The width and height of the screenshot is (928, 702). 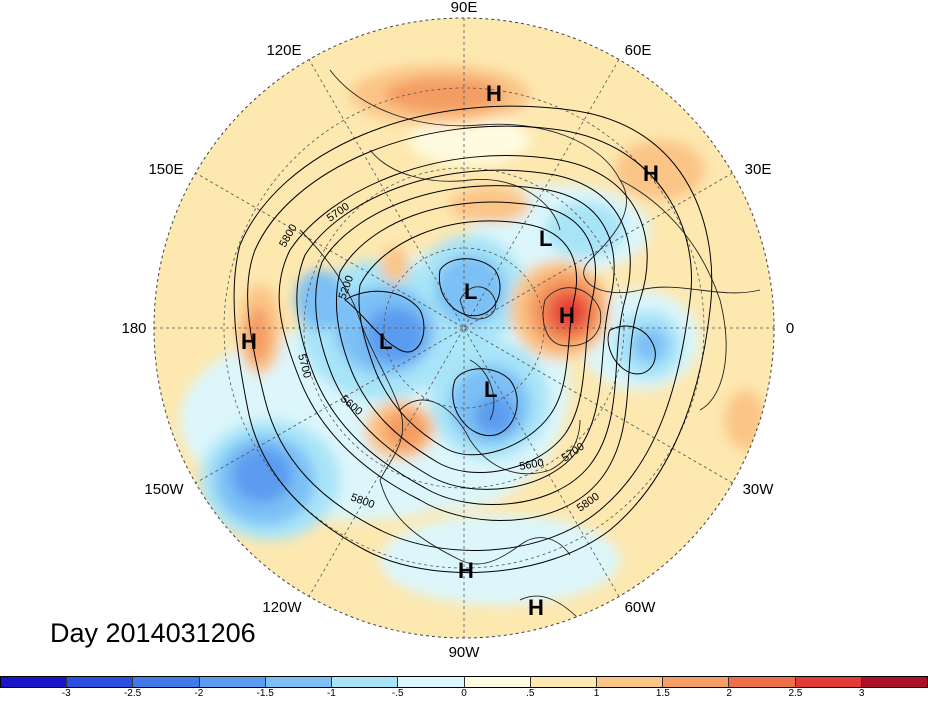 What do you see at coordinates (153, 633) in the screenshot?
I see `map-title: Day 2014031206` at bounding box center [153, 633].